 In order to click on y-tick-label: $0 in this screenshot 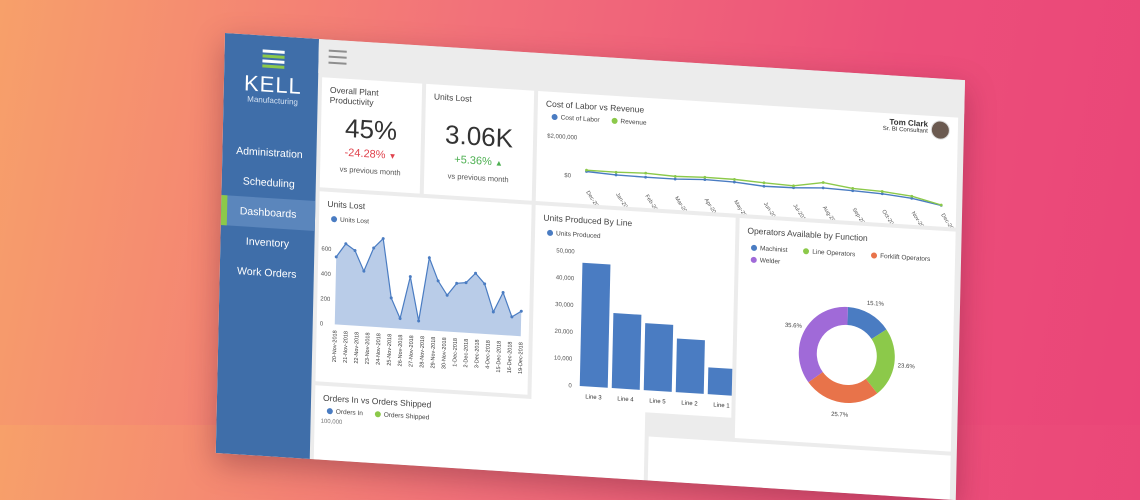, I will do `click(567, 176)`.